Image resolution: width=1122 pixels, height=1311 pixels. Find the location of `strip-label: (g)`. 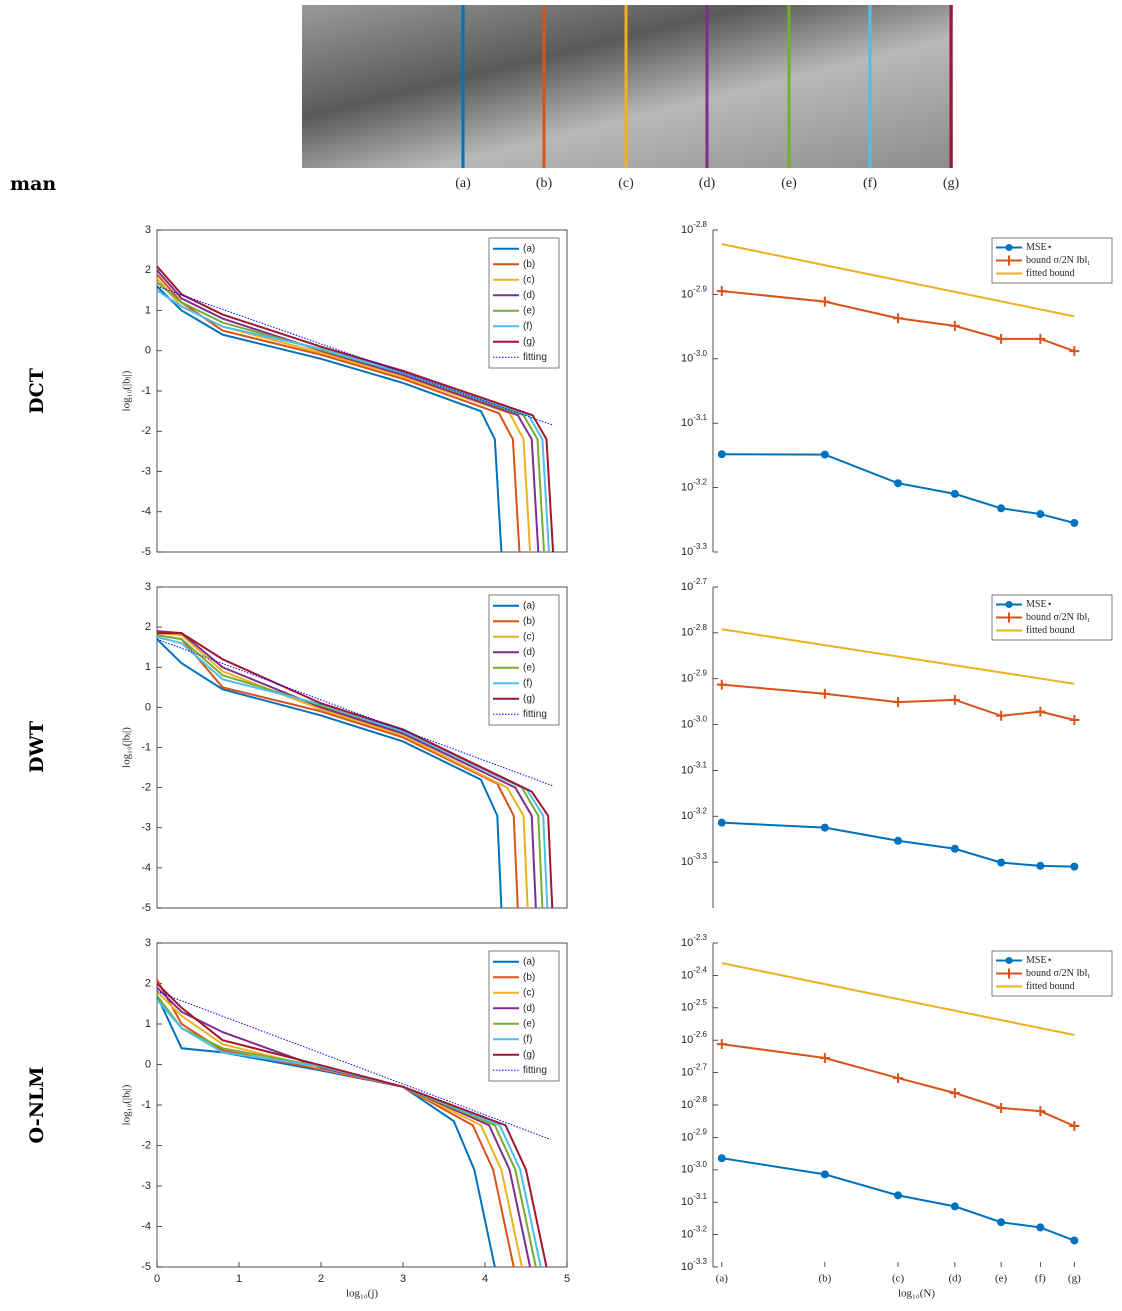

strip-label: (g) is located at coordinates (951, 183).